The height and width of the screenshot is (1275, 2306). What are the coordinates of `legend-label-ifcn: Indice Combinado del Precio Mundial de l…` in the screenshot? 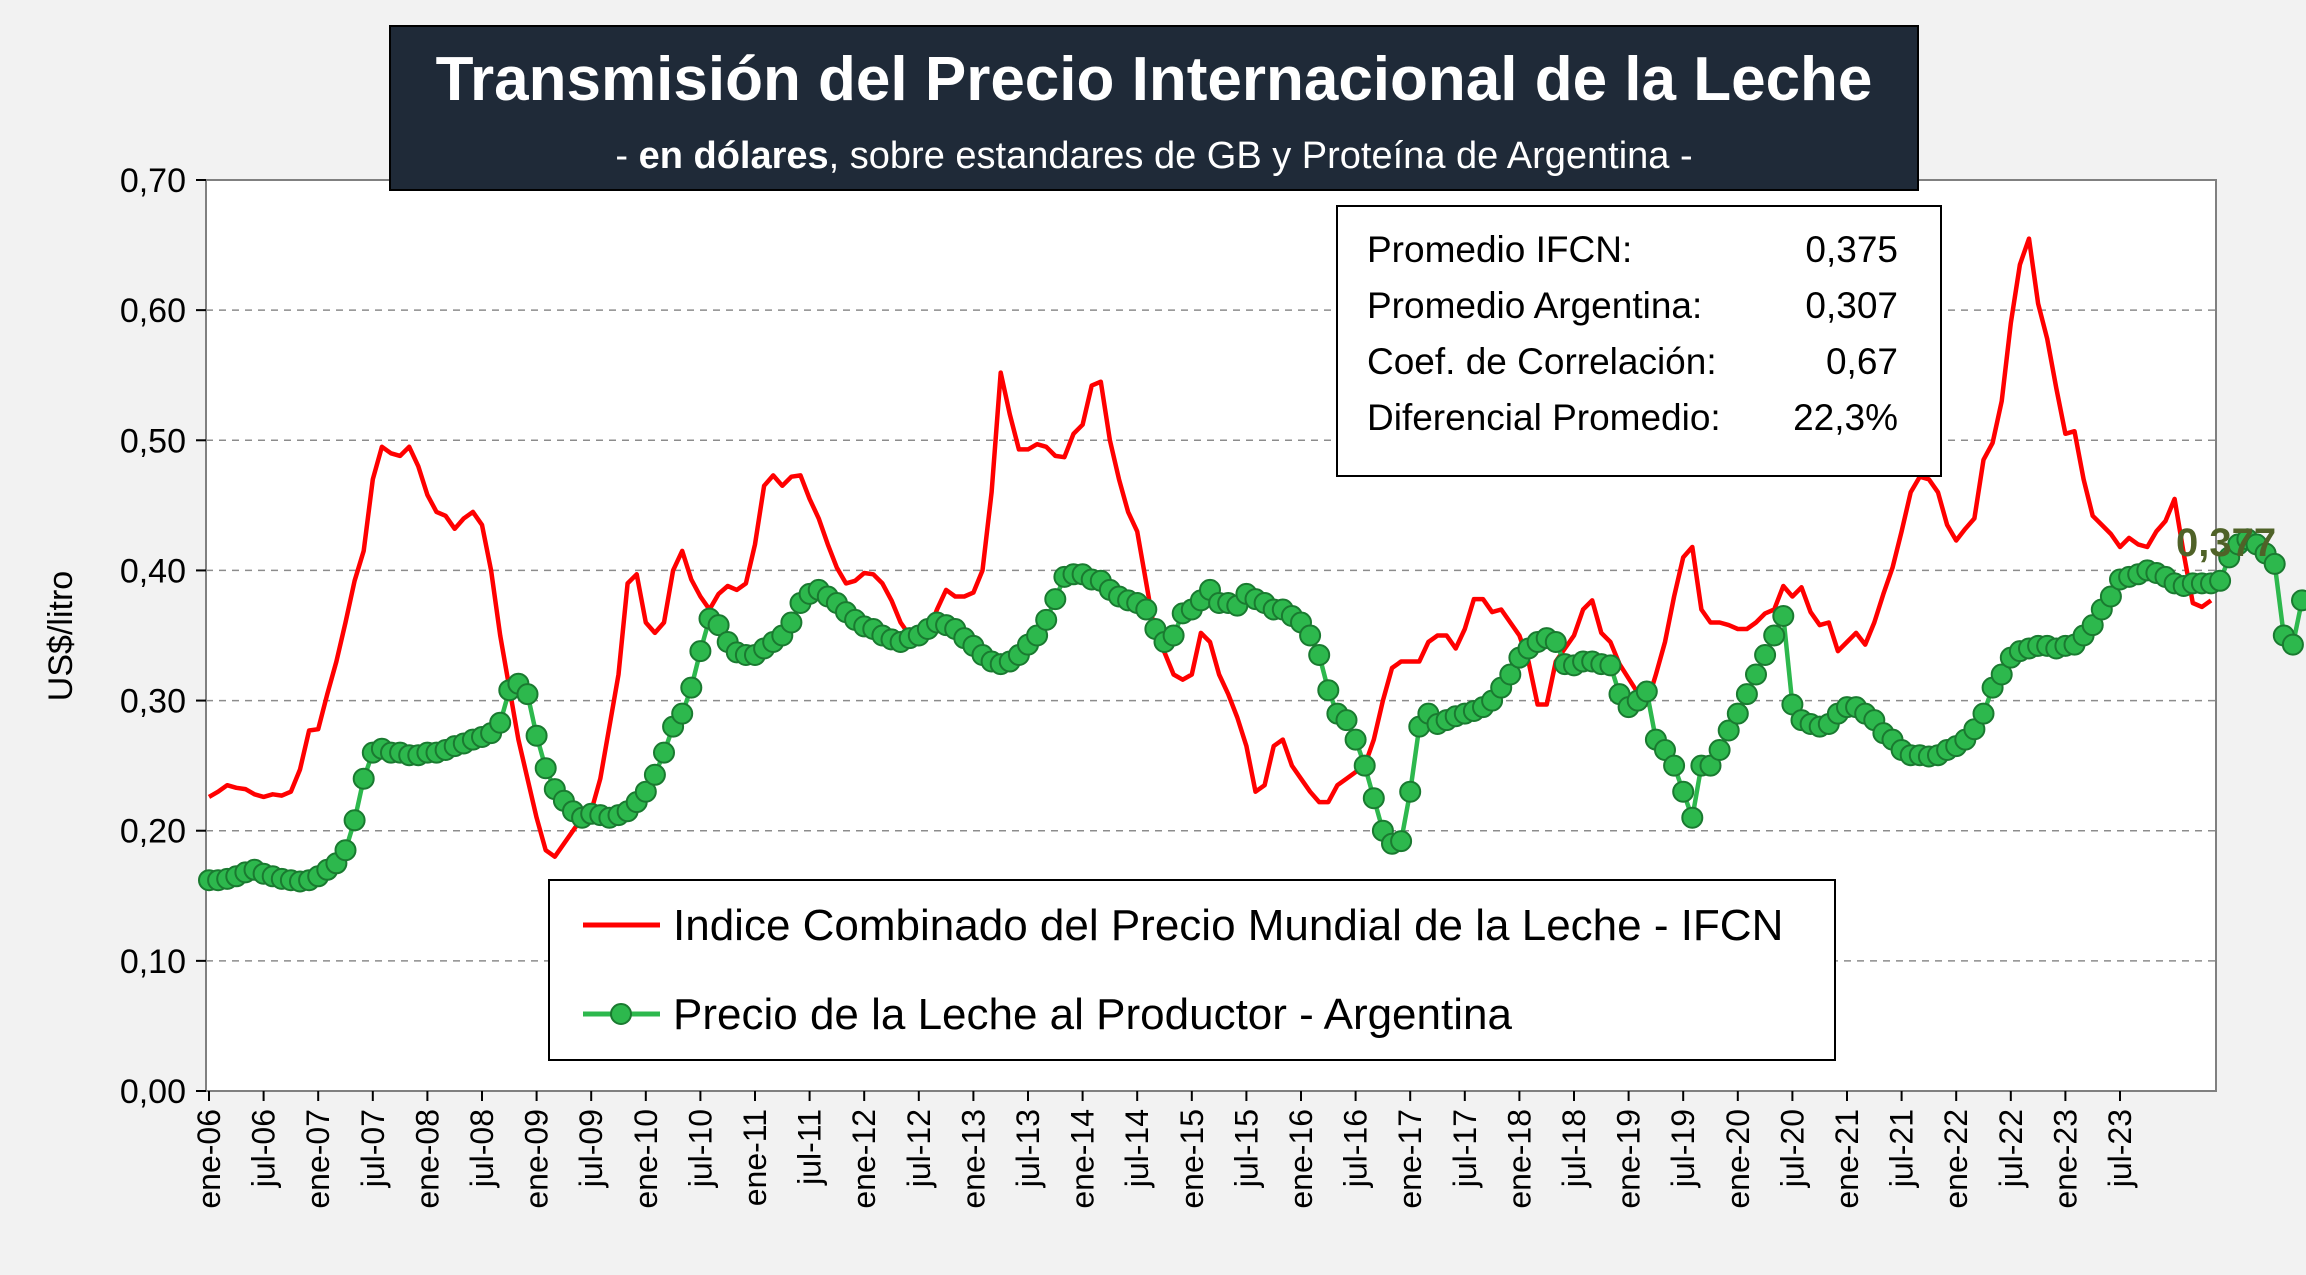 It's located at (1228, 925).